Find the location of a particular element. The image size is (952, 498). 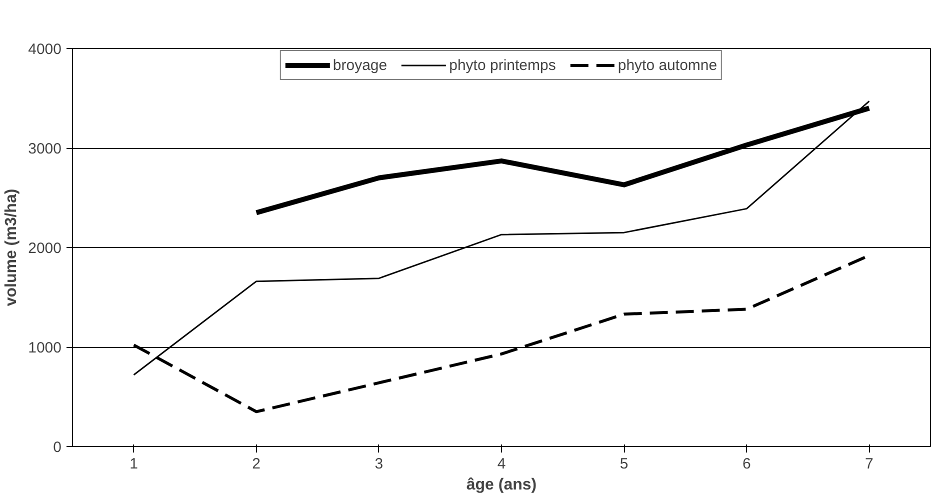

y-tick-label: 3000 is located at coordinates (45, 149).